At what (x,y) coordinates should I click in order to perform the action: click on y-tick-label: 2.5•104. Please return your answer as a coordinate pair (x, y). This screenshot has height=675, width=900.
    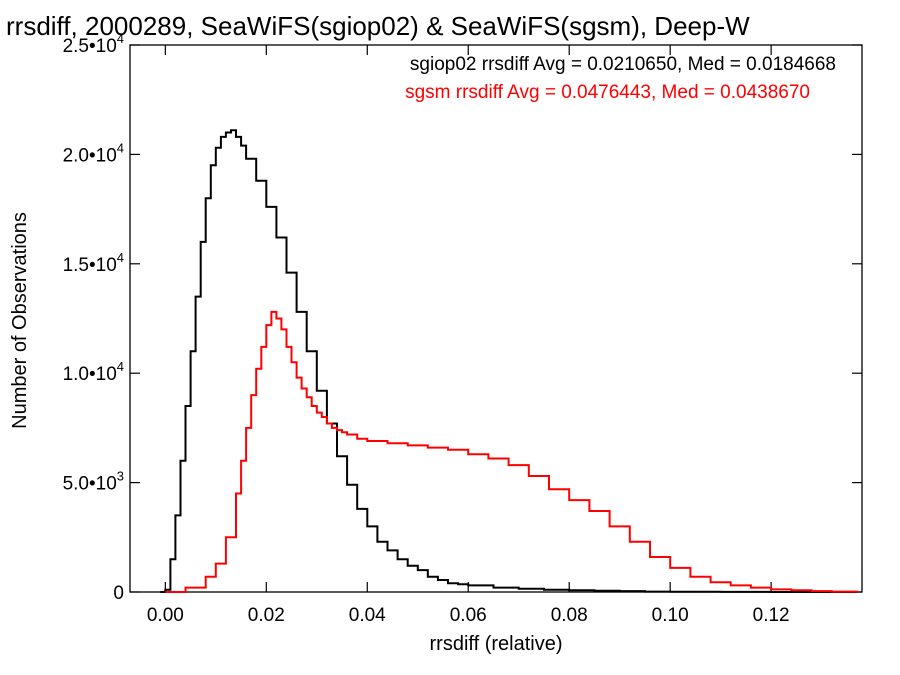
    Looking at the image, I should click on (93, 44).